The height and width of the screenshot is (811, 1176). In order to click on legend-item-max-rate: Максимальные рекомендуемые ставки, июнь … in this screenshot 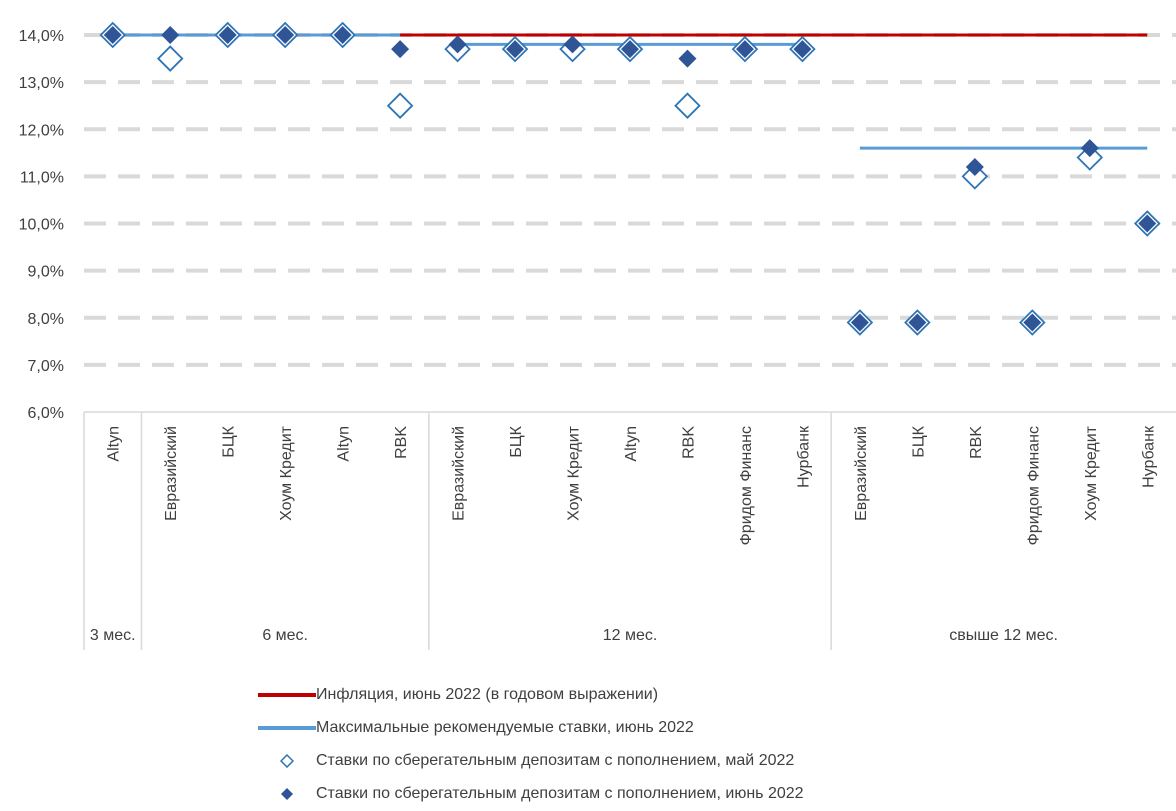, I will do `click(708, 727)`.